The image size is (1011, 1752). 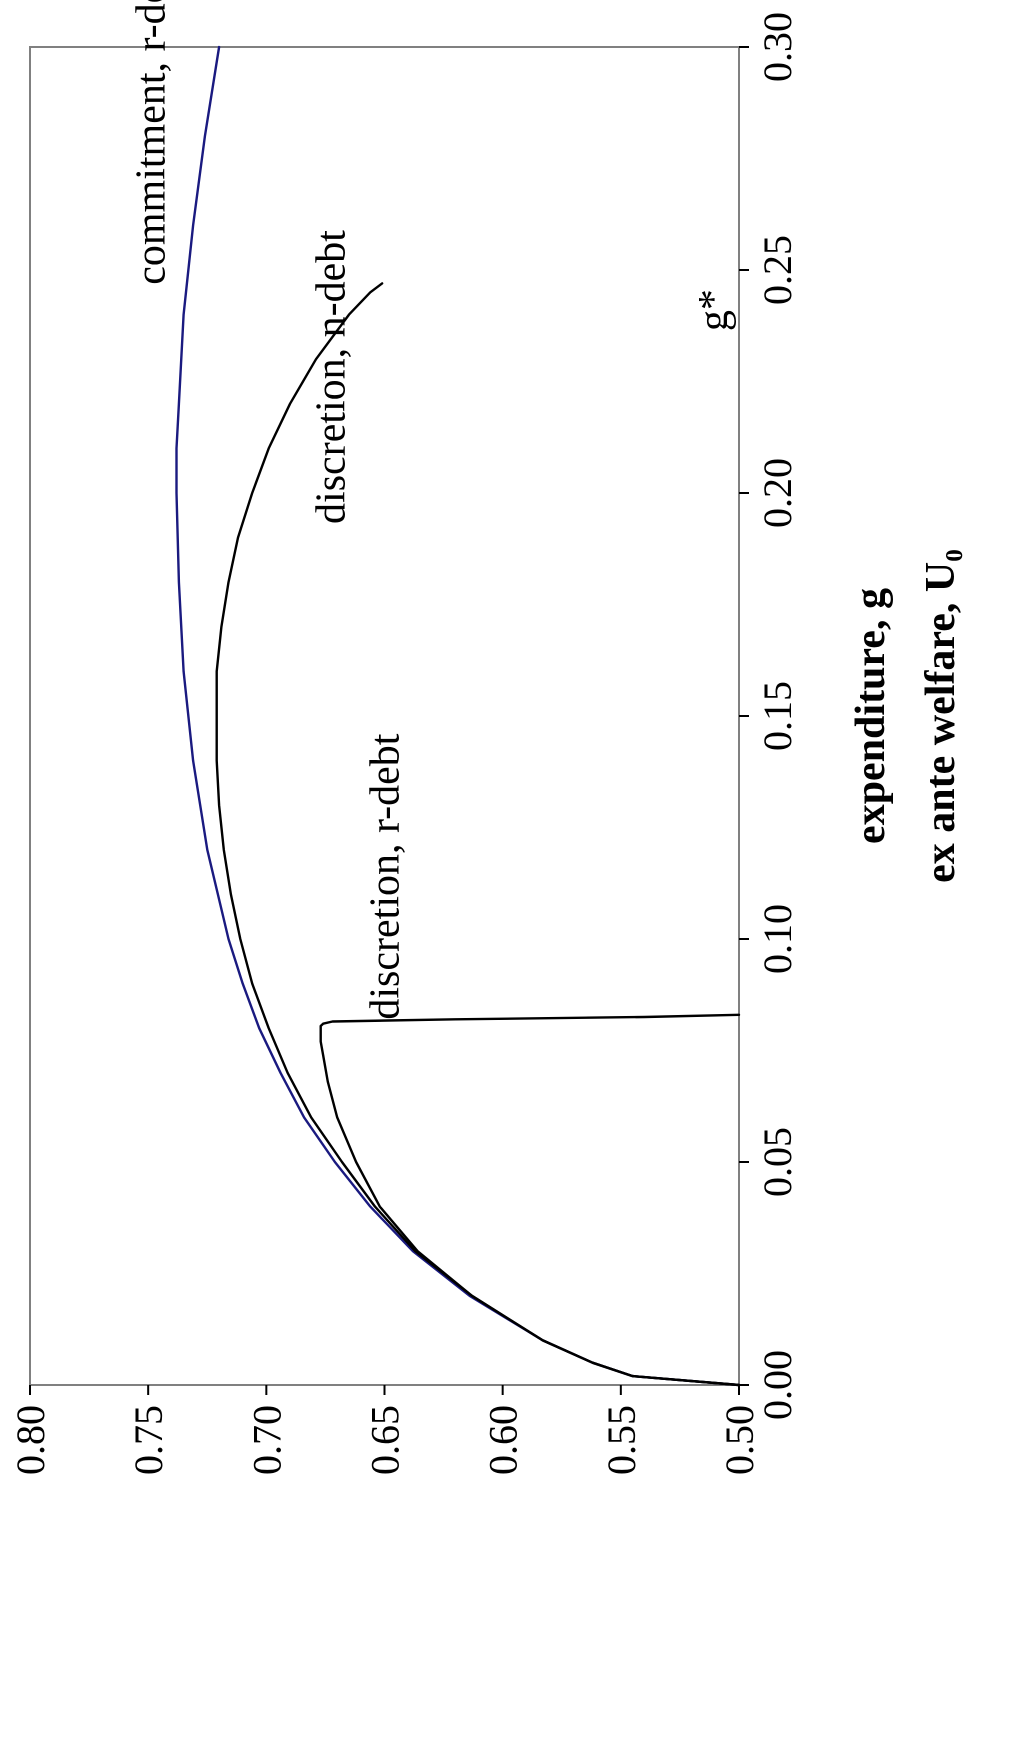 What do you see at coordinates (621, 1440) in the screenshot?
I see `y-tick-label: 0.55` at bounding box center [621, 1440].